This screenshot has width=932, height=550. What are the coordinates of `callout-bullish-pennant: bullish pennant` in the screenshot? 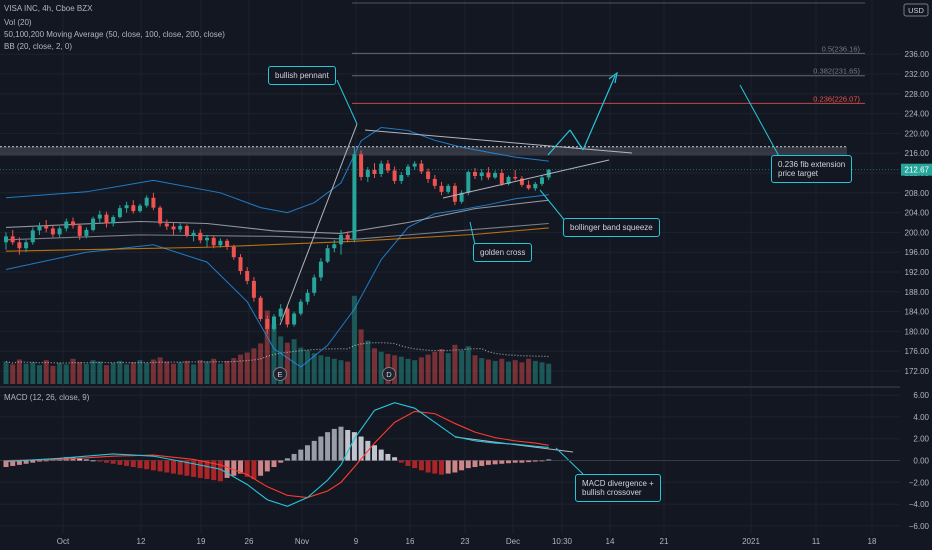 It's located at (302, 75).